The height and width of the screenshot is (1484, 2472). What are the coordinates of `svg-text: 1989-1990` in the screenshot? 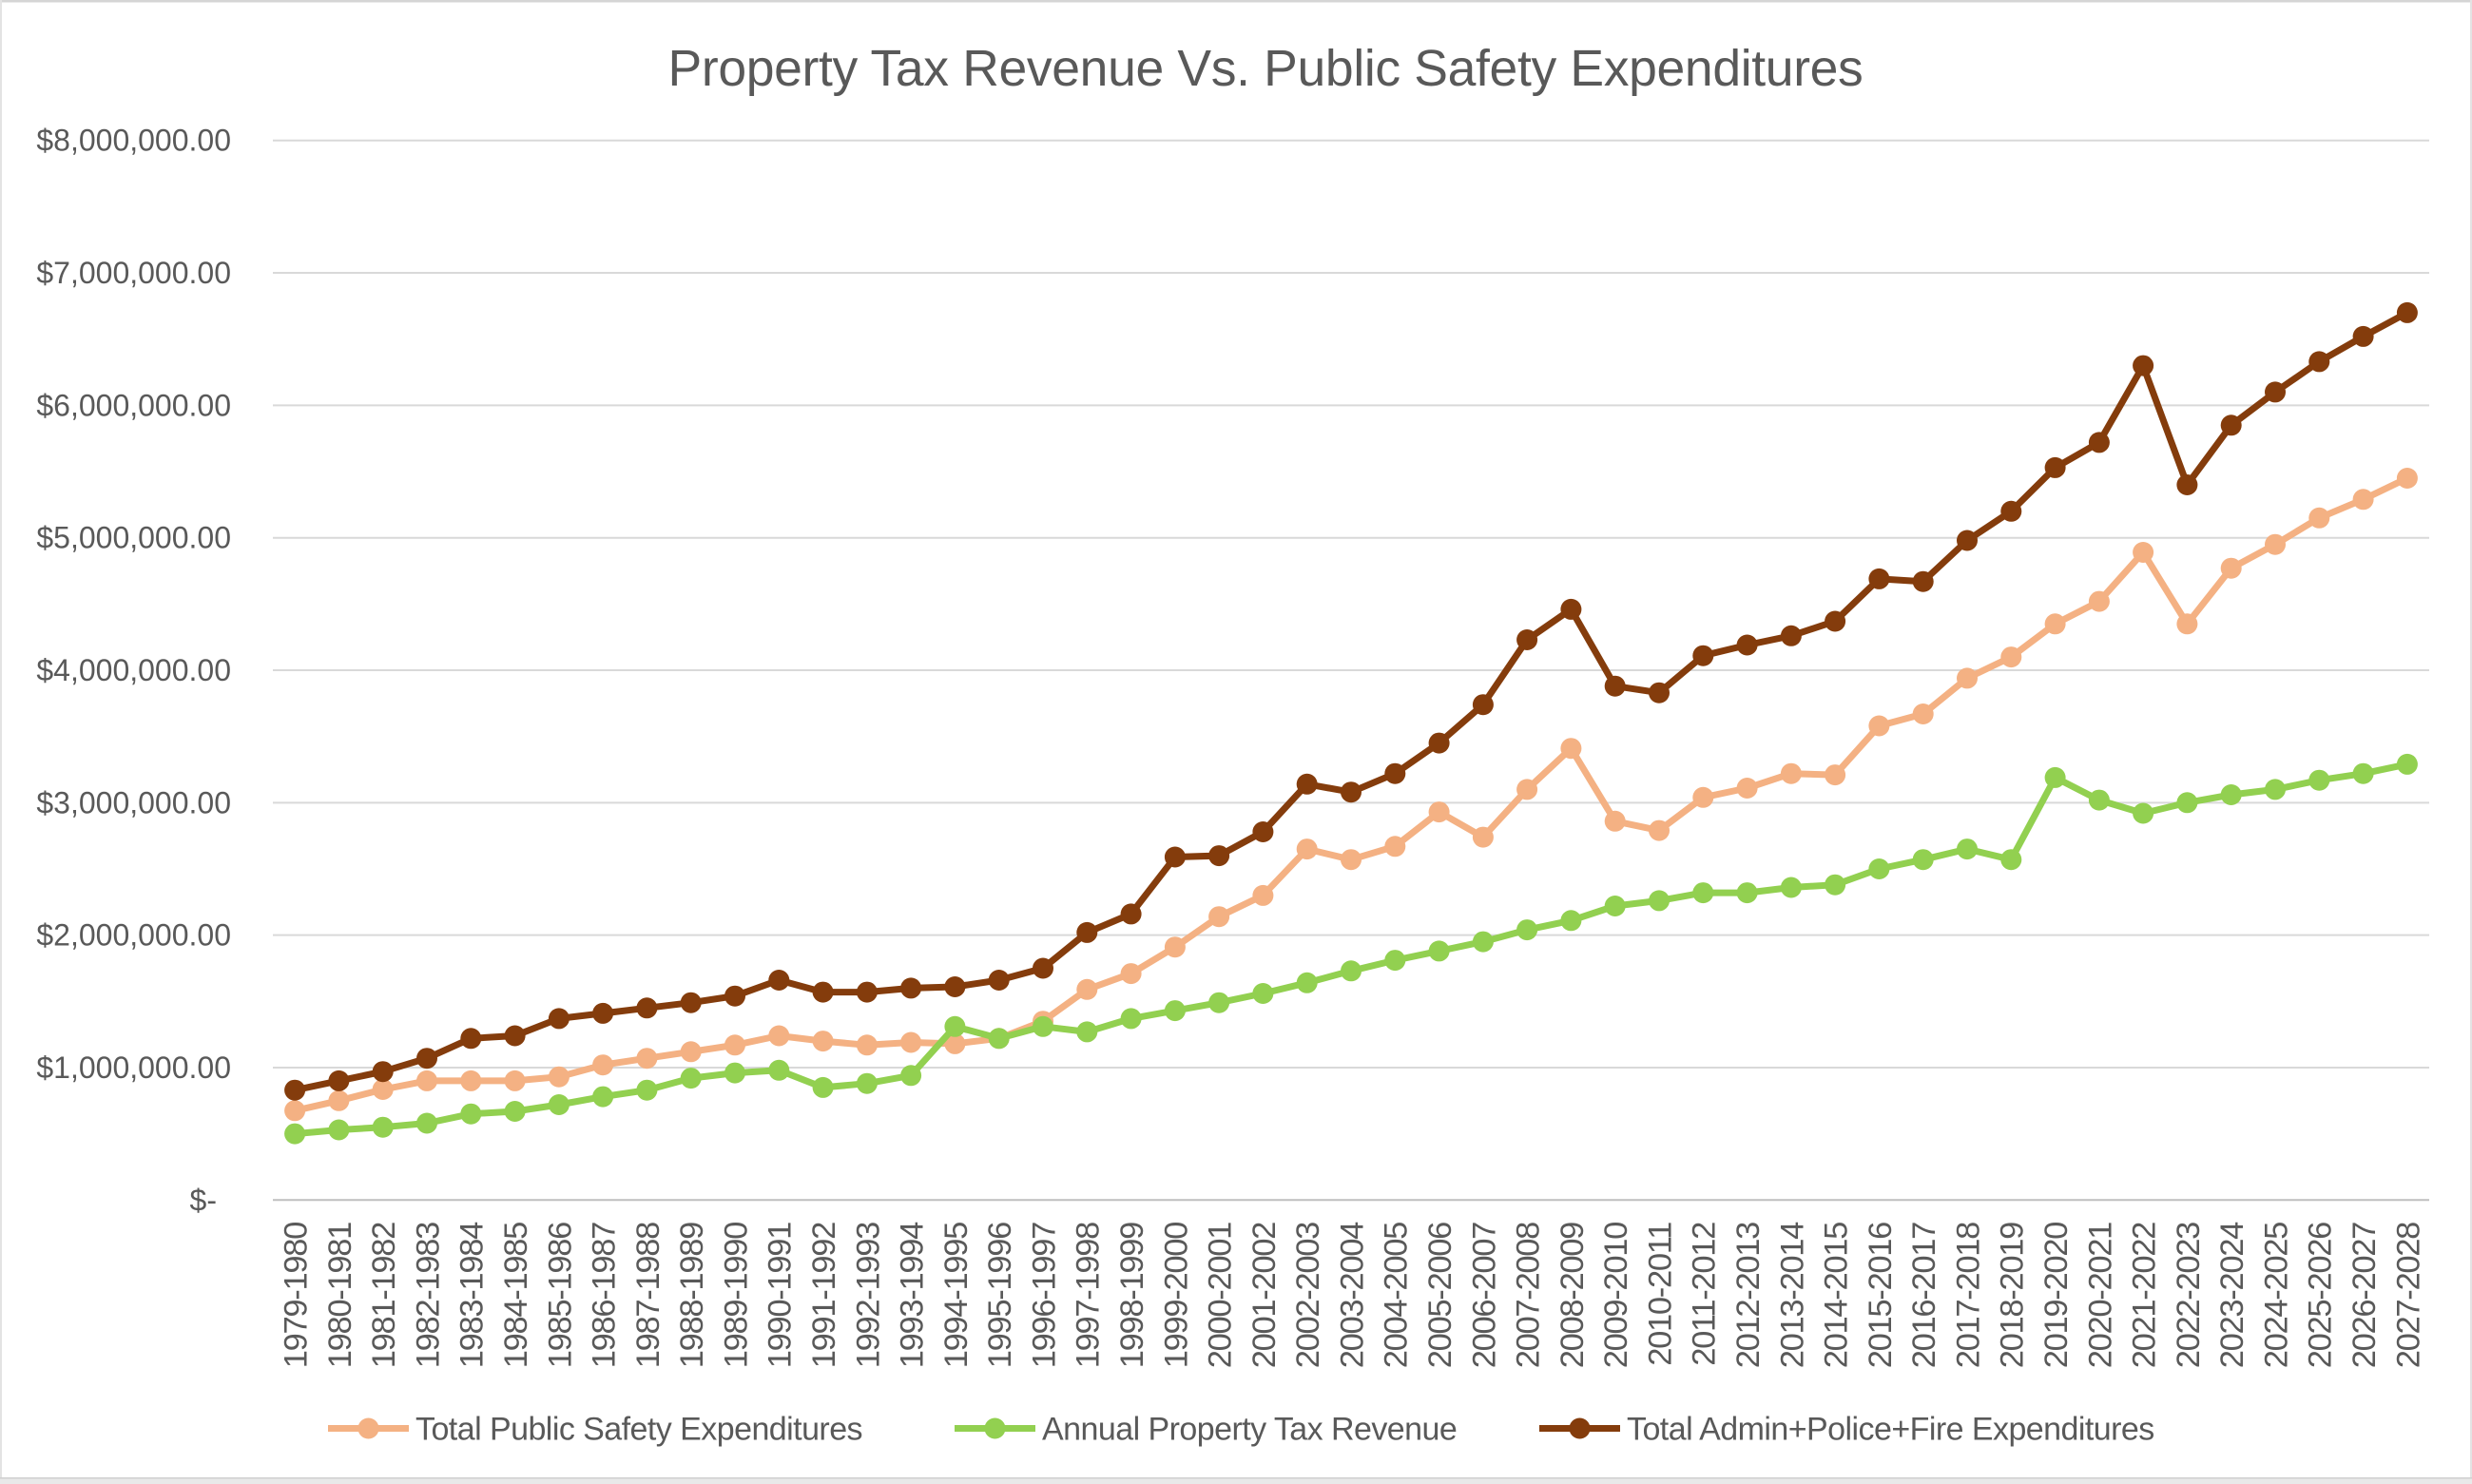 It's located at (736, 1295).